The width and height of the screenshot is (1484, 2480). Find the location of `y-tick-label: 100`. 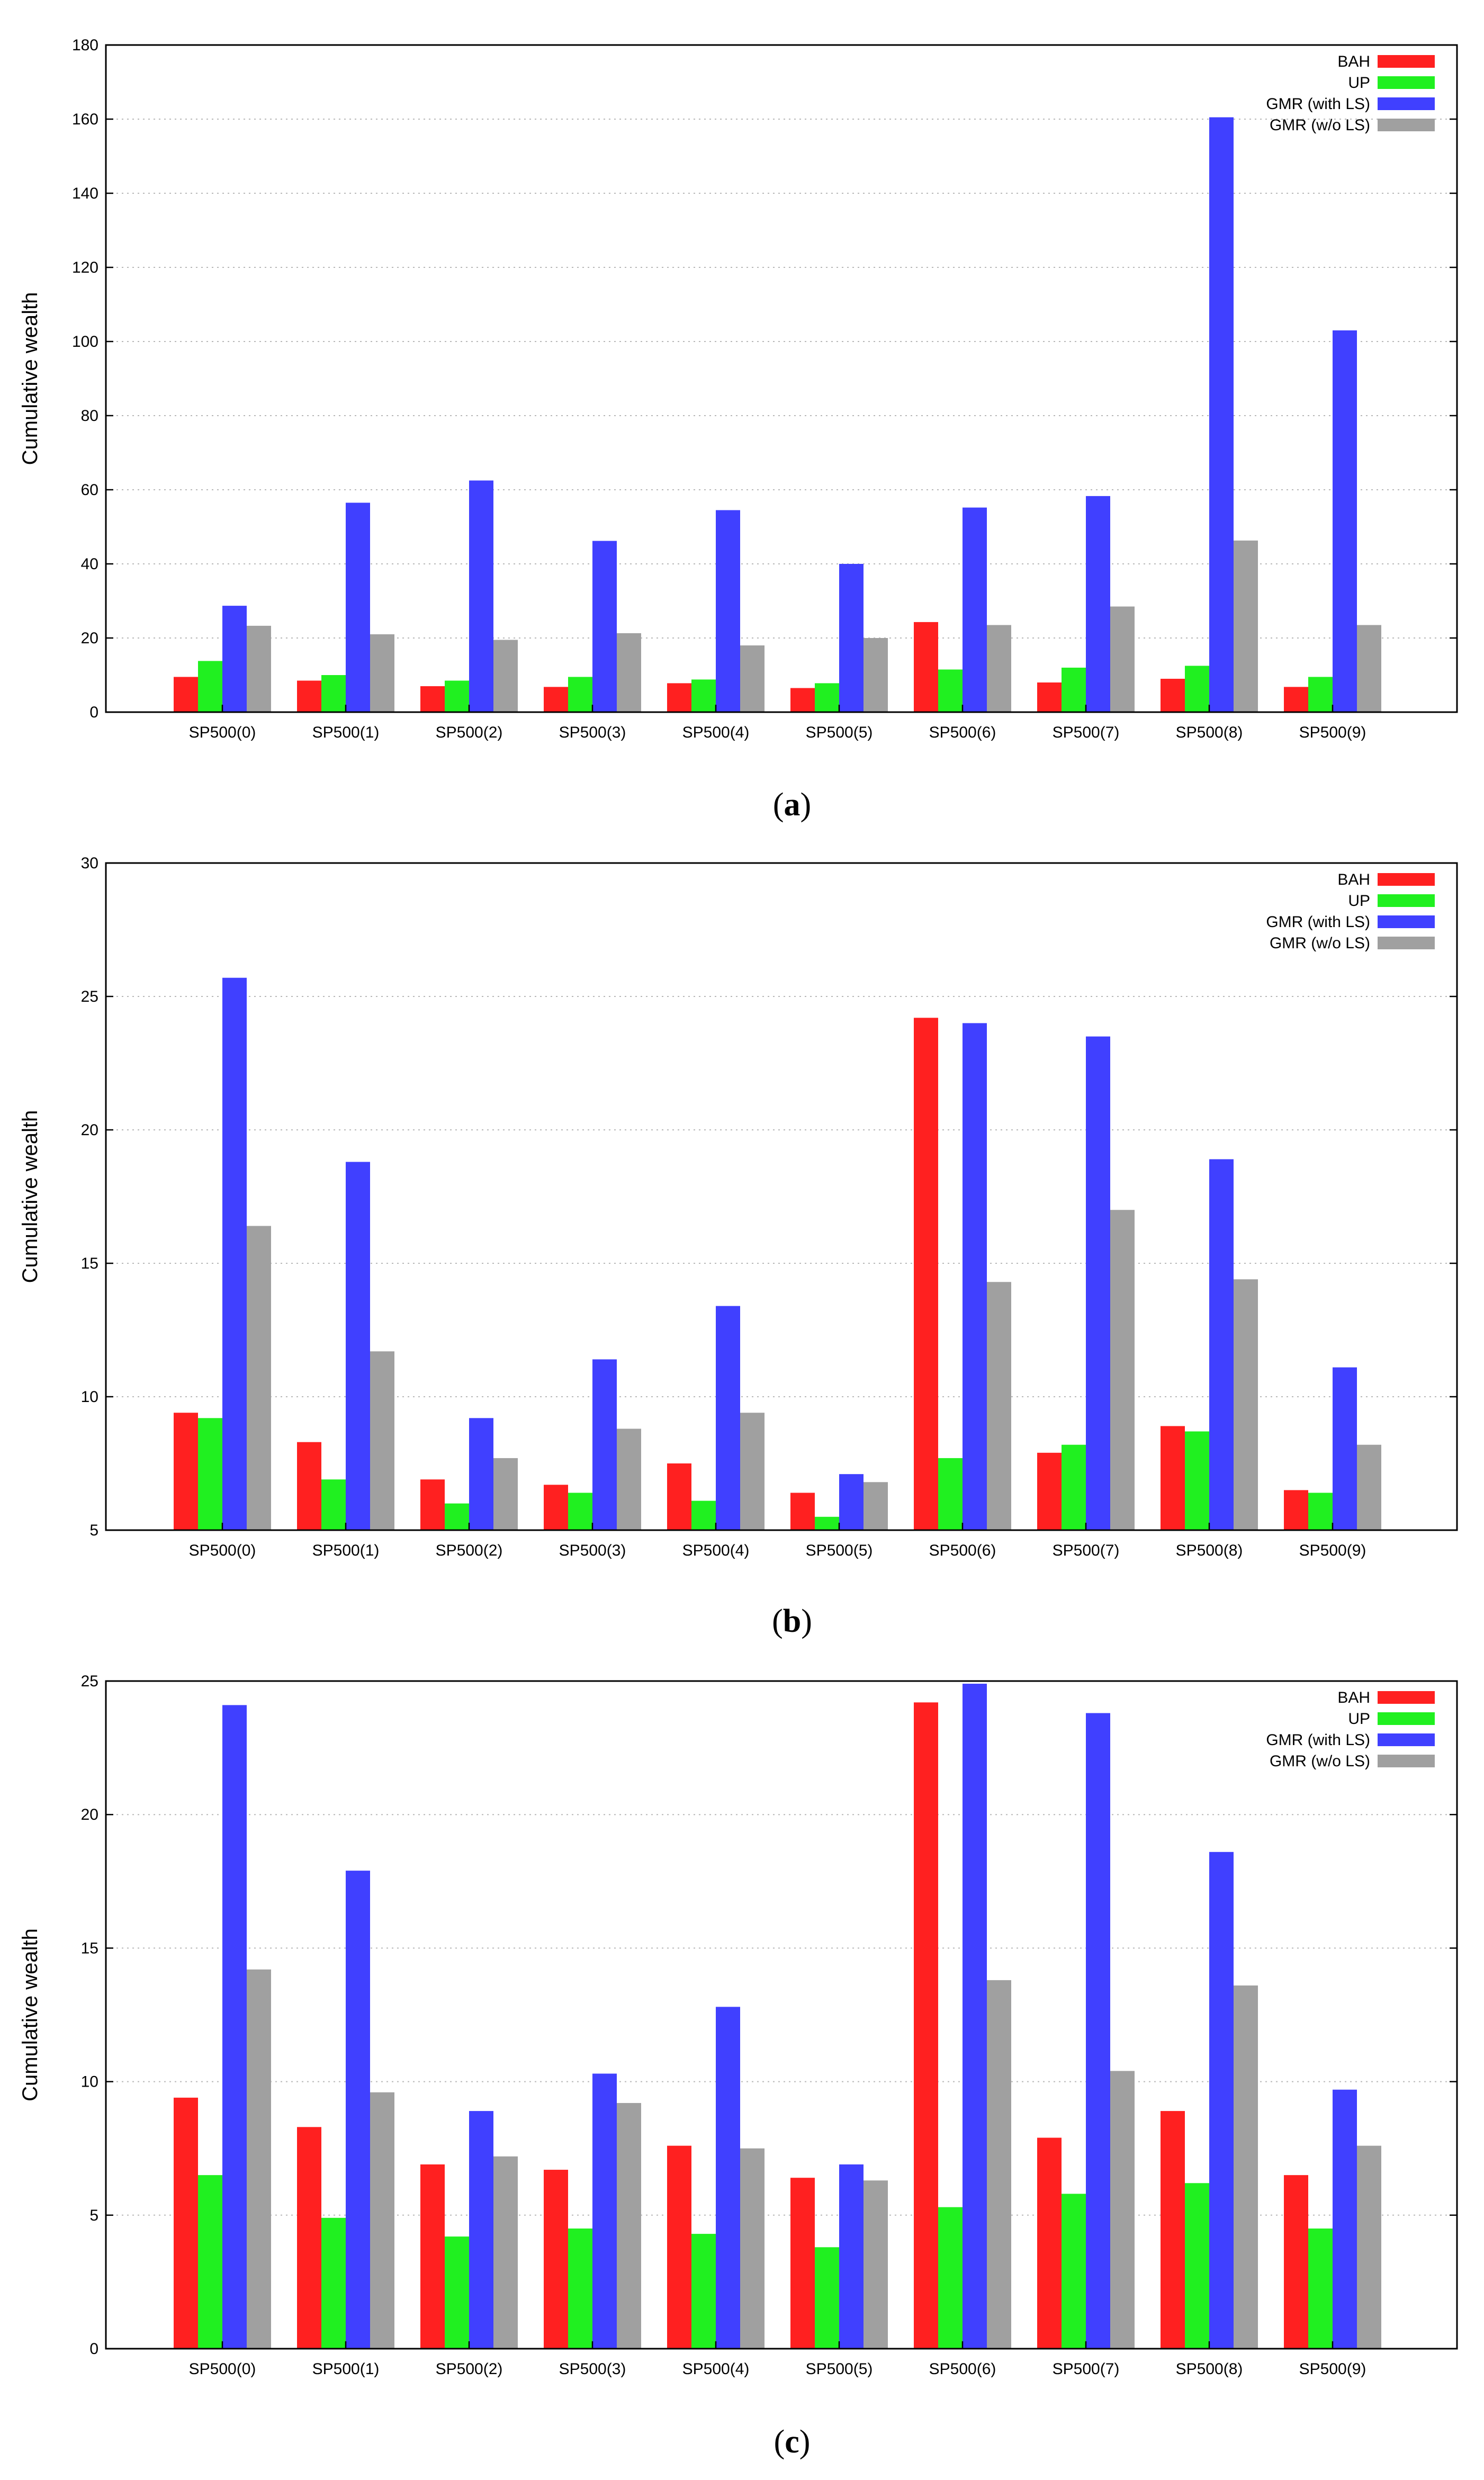

y-tick-label: 100 is located at coordinates (85, 342).